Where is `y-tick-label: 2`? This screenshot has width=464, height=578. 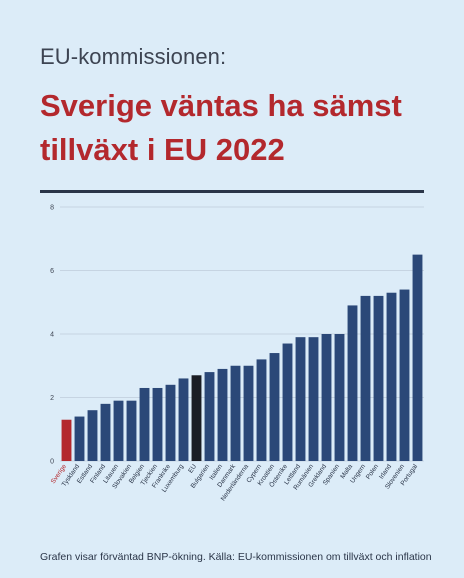
y-tick-label: 2 is located at coordinates (52, 398).